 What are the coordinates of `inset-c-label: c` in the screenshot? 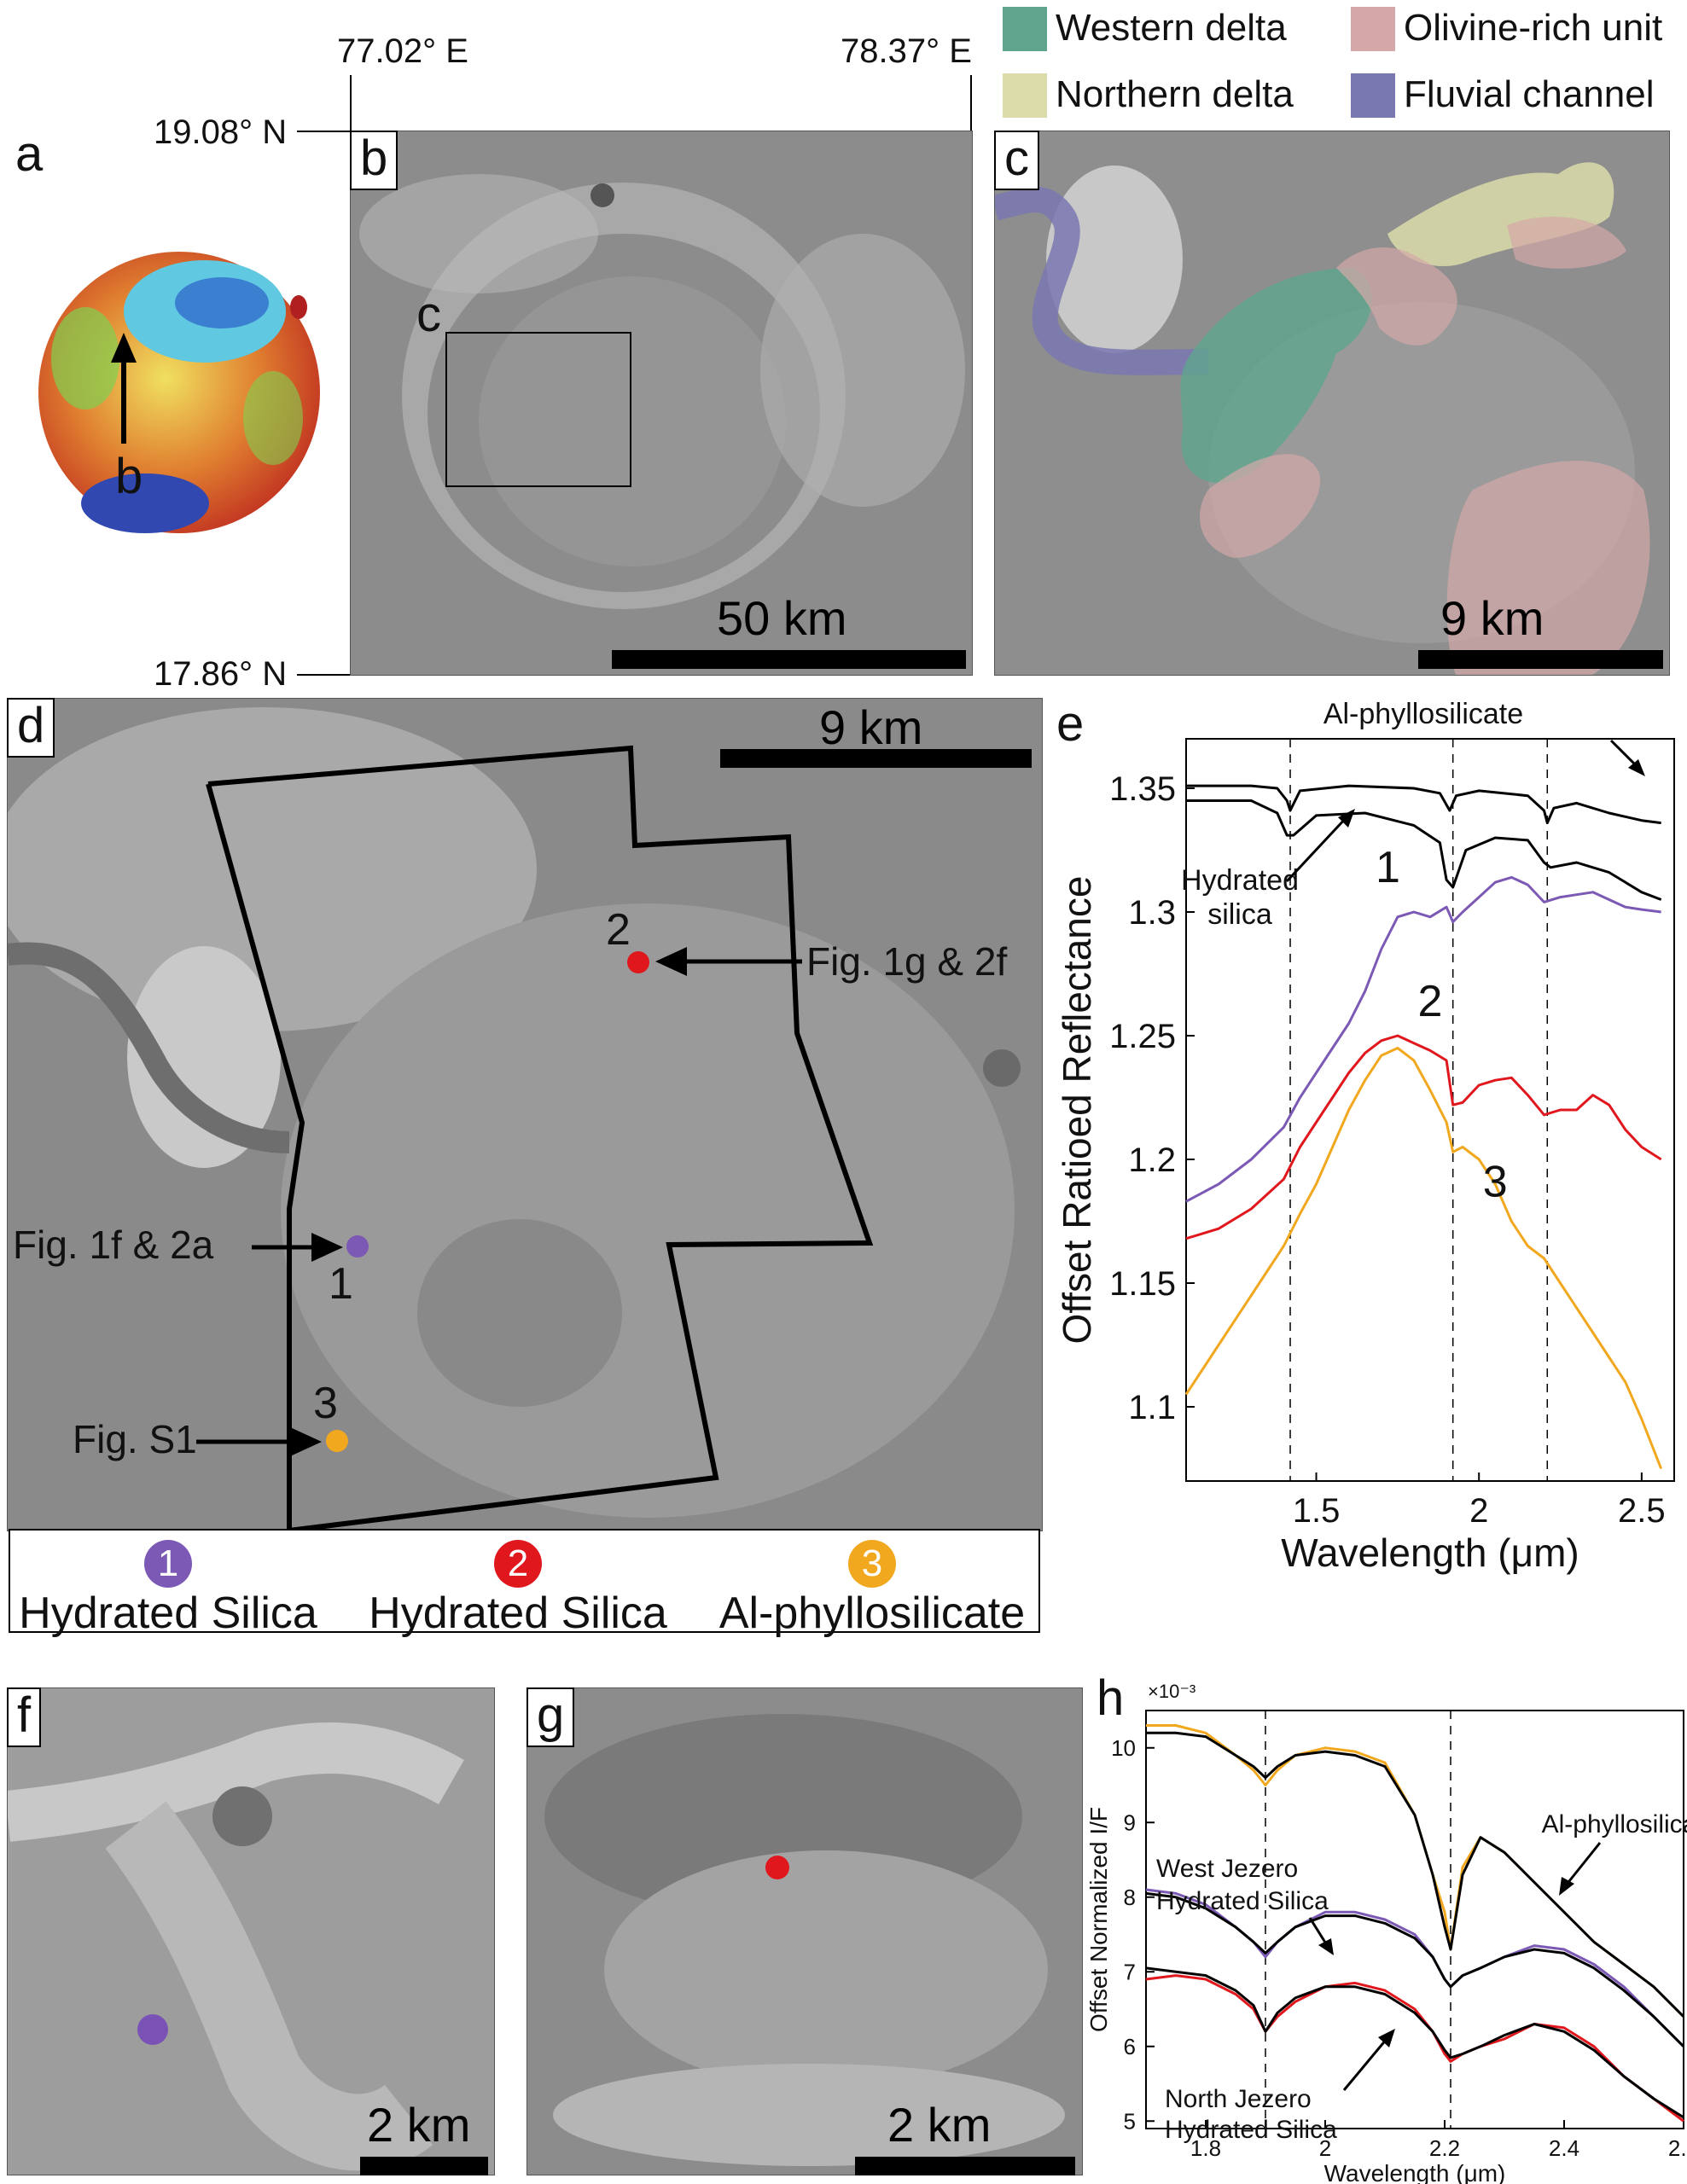 It's located at (428, 314).